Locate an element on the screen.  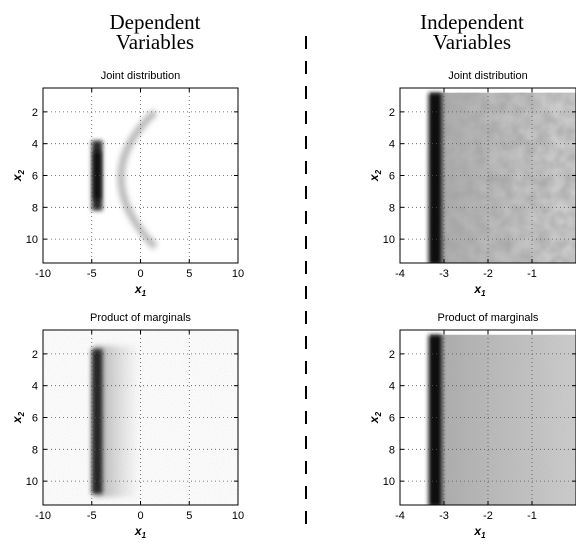
density-ind-joint is located at coordinates (502, 177).